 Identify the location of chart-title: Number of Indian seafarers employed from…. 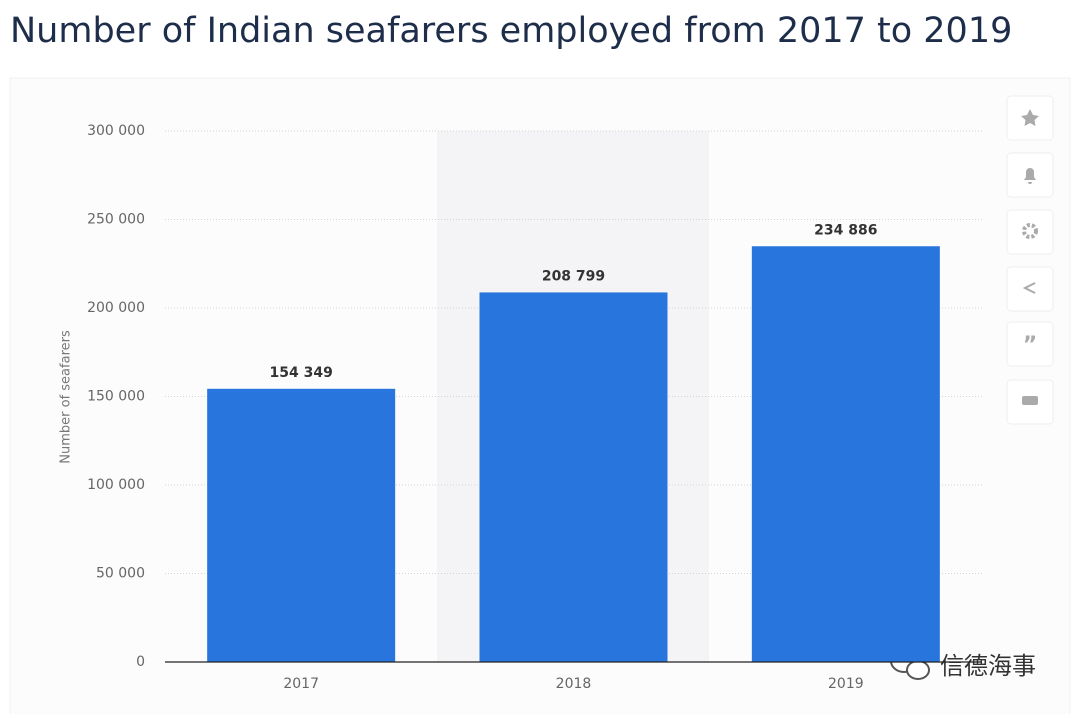
(511, 31).